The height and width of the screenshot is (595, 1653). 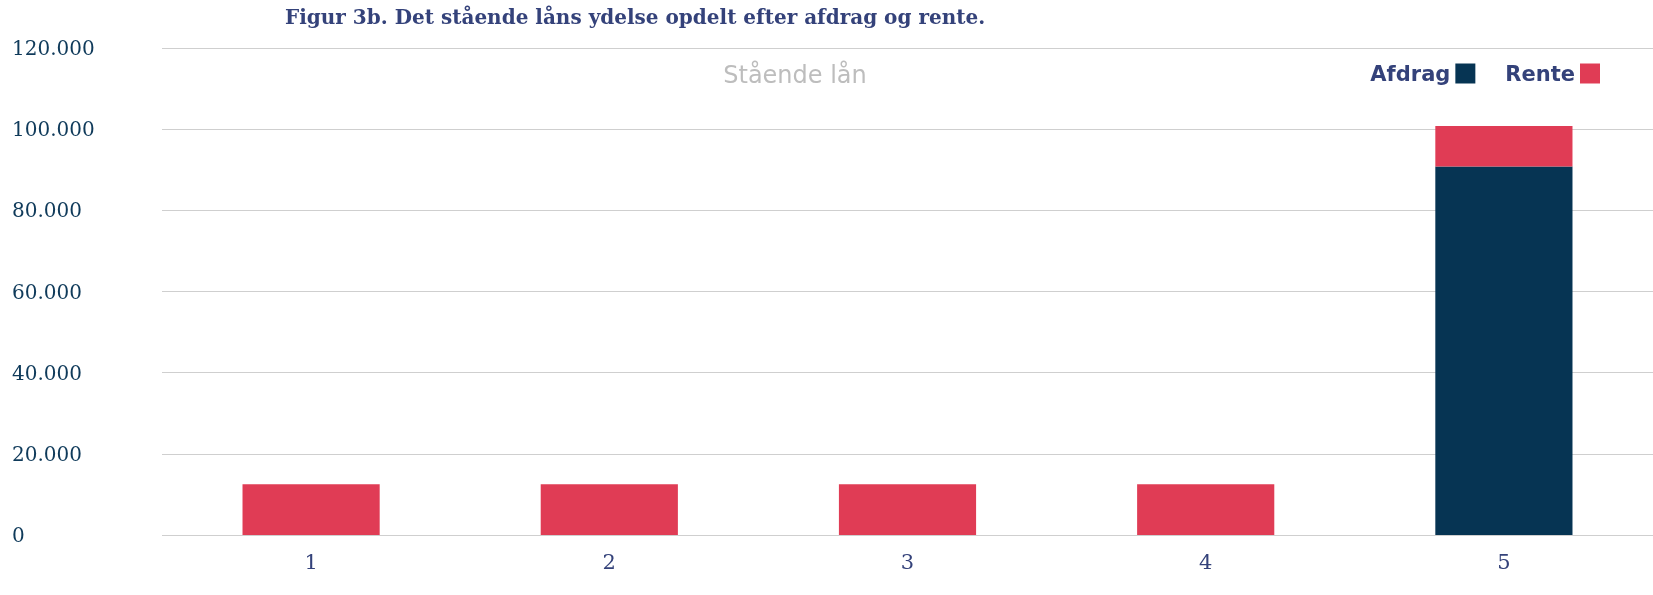 What do you see at coordinates (1540, 73) in the screenshot?
I see `legend-label: Rente` at bounding box center [1540, 73].